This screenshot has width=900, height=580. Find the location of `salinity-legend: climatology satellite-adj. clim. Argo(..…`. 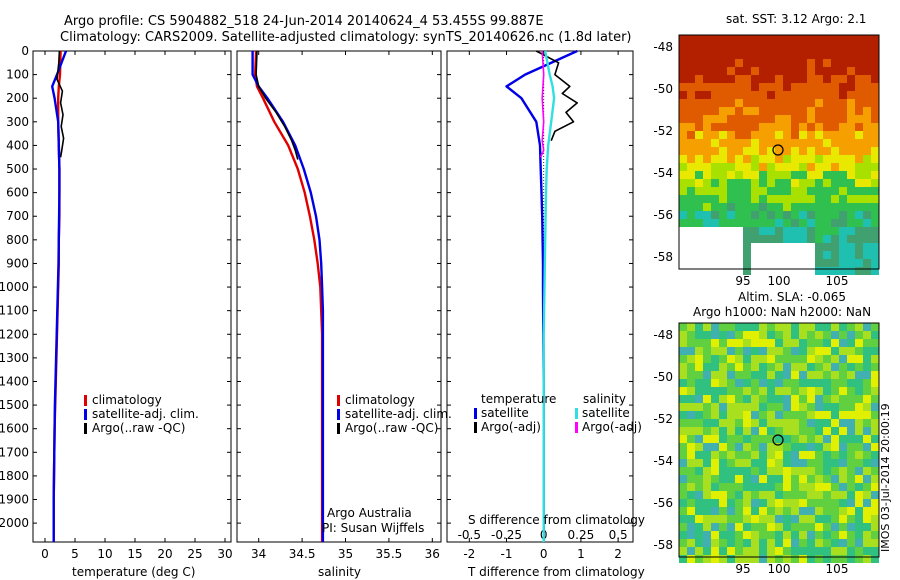

salinity-legend: climatology satellite-adj. clim. Argo(..… is located at coordinates (394, 414).